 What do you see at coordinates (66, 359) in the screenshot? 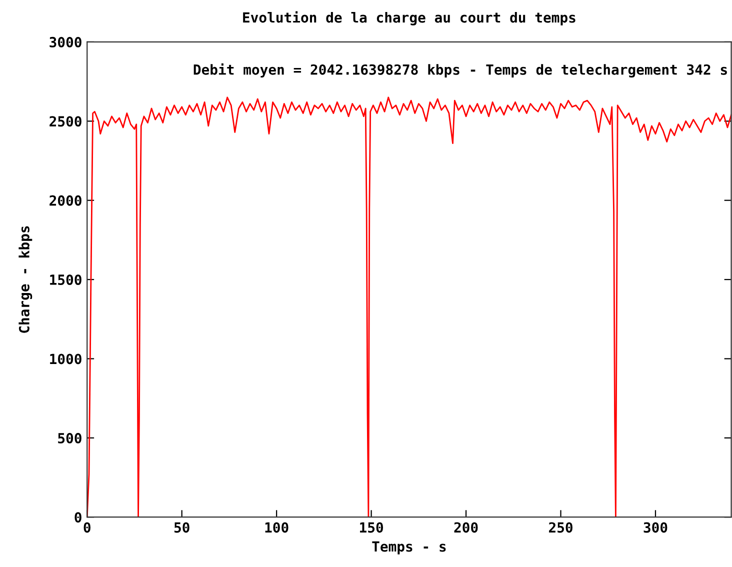
I see `y-tick-label: 1000` at bounding box center [66, 359].